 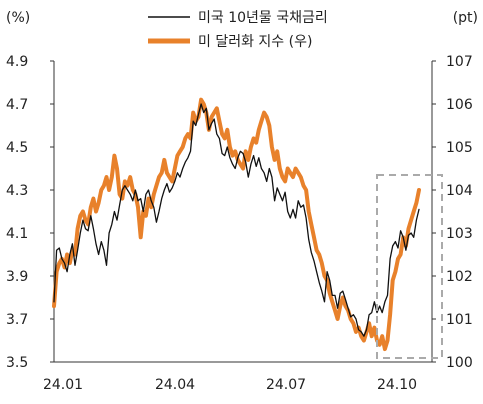 I want to click on x-tick-label: 24.01, so click(x=63, y=385).